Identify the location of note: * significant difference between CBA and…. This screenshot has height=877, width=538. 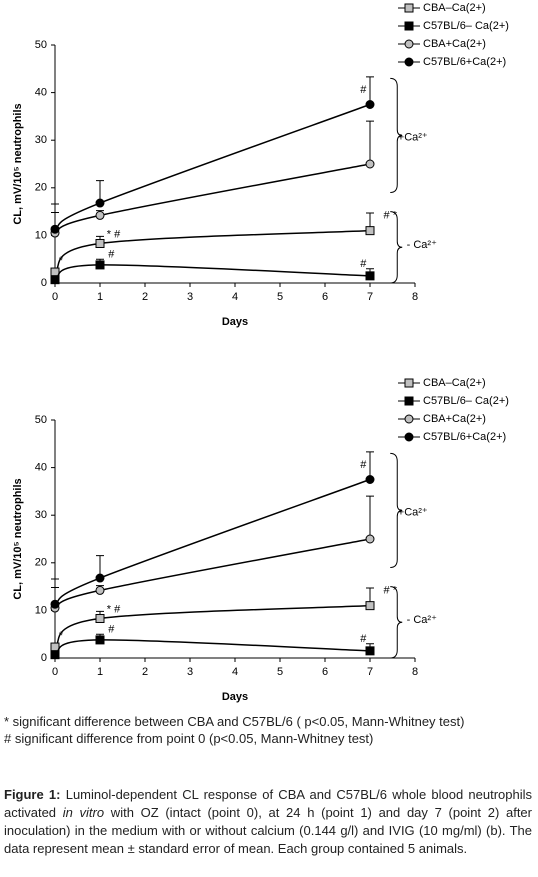
(234, 721).